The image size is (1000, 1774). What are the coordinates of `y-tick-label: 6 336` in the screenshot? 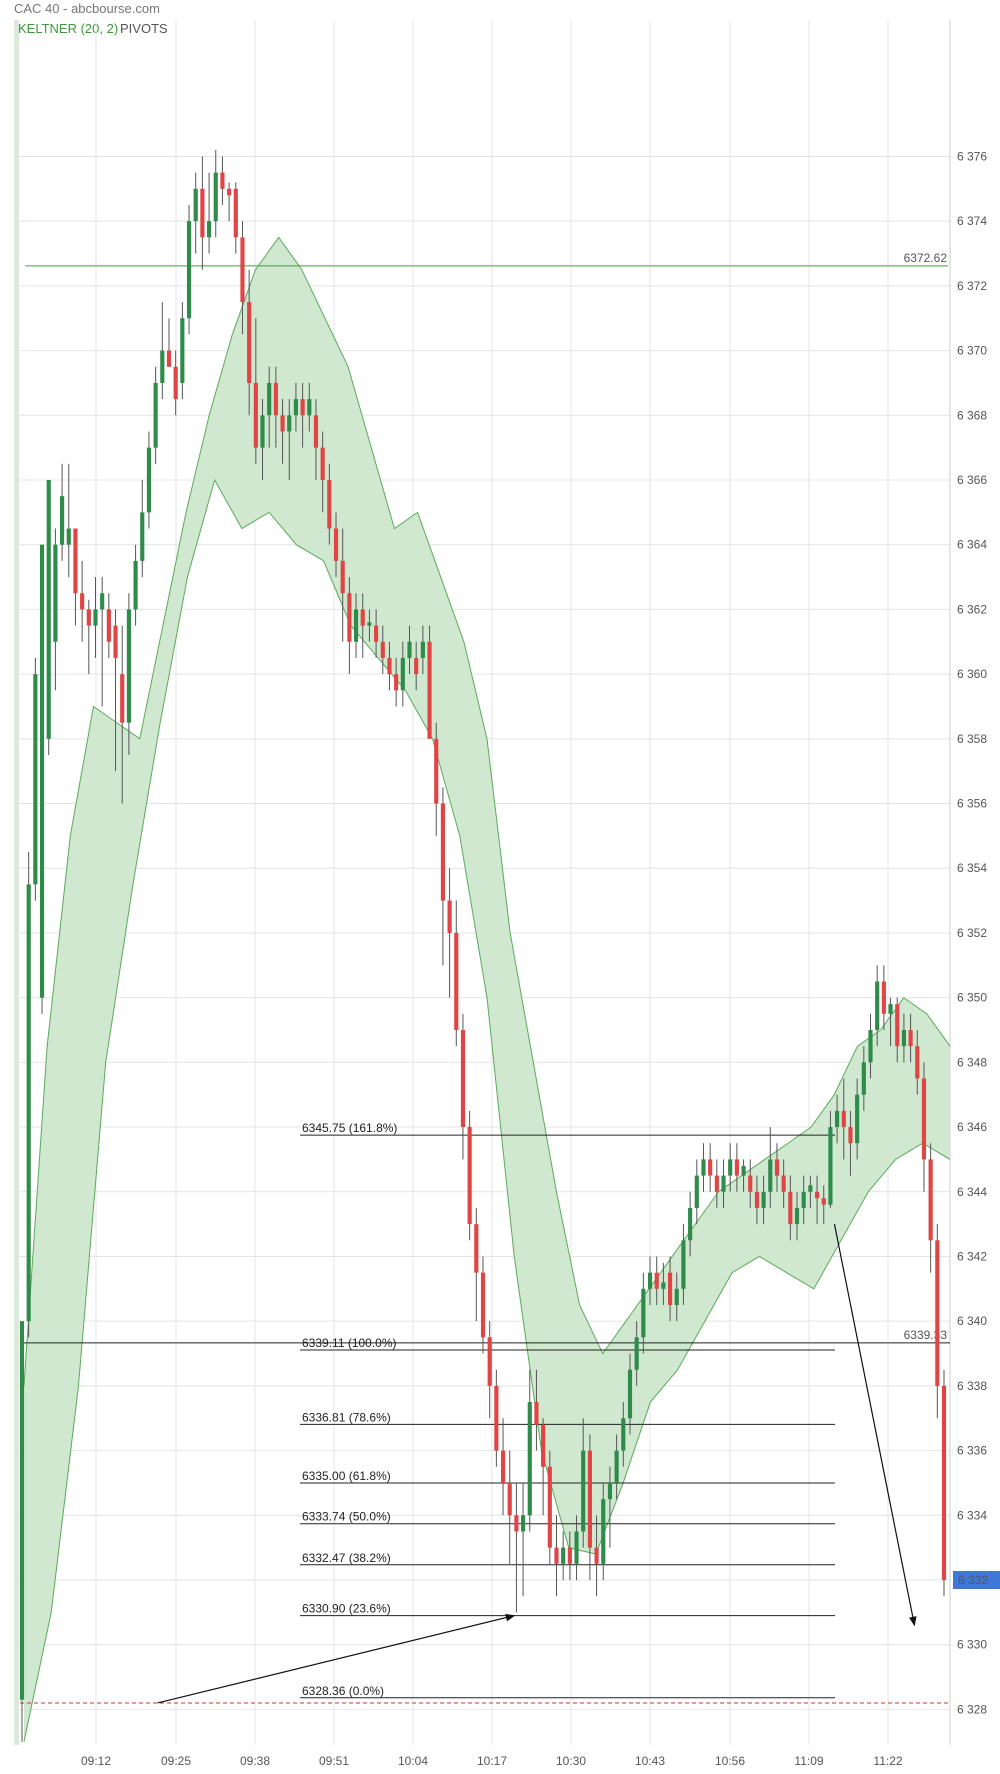 It's located at (972, 1451).